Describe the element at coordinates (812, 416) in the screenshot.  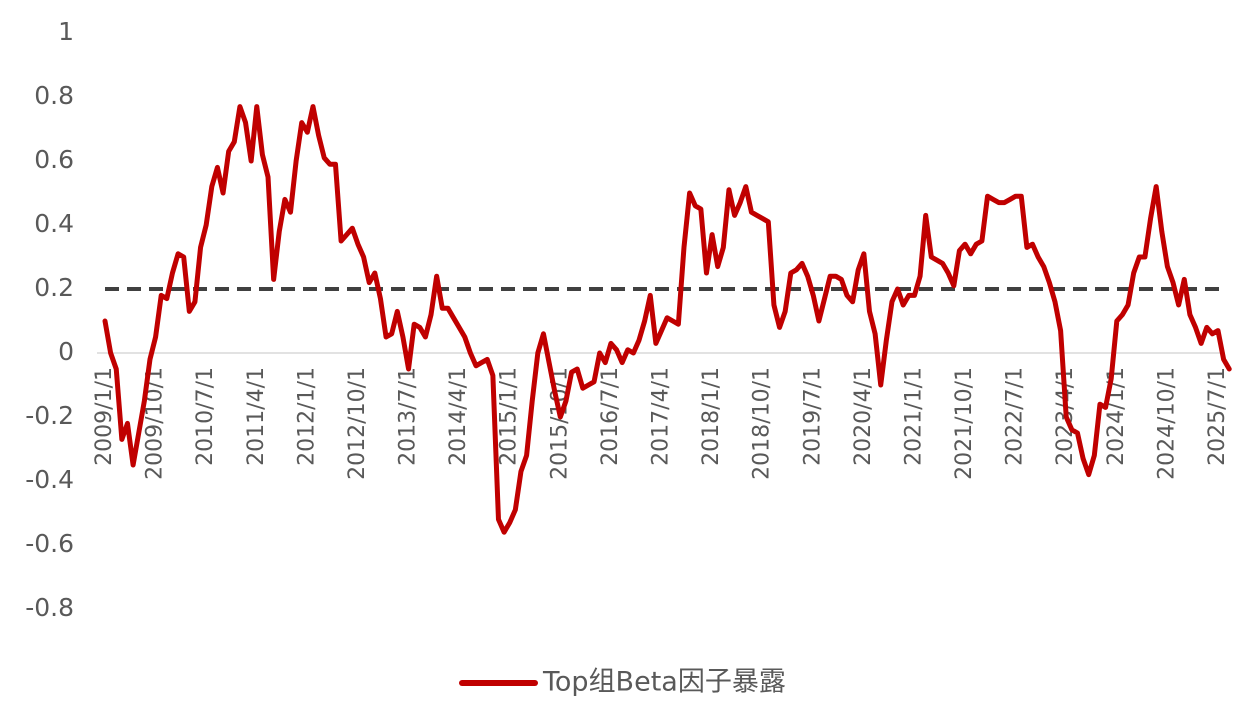
I see `x-tick-label: 2019/7/1` at that location.